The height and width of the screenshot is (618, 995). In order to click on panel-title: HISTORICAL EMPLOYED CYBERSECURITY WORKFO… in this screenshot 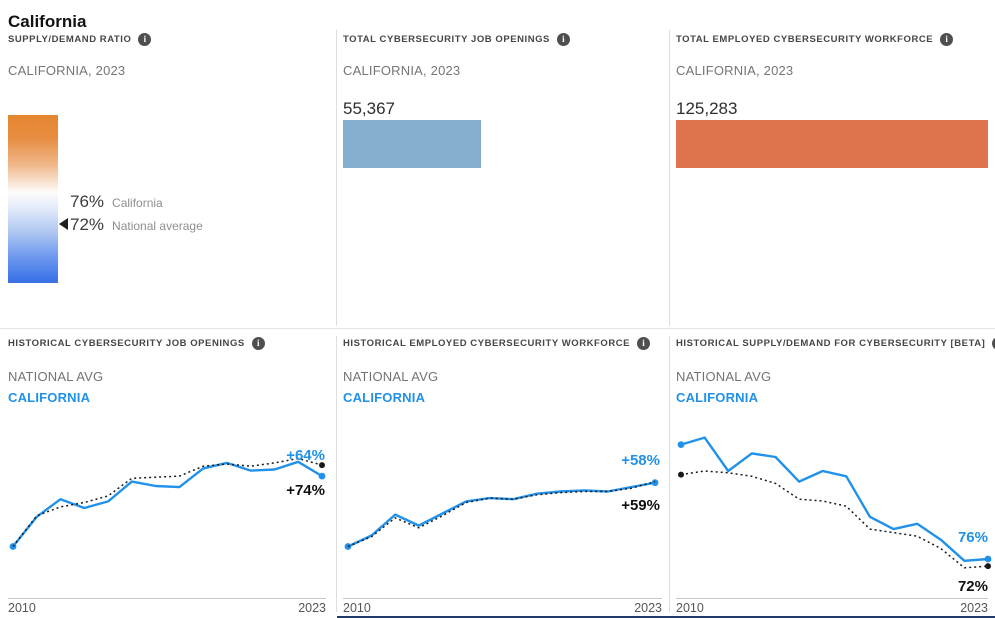, I will do `click(487, 343)`.